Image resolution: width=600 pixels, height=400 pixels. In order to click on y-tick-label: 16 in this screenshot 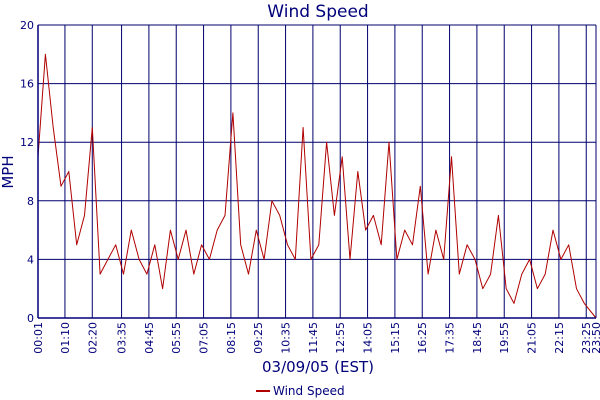, I will do `click(27, 84)`.